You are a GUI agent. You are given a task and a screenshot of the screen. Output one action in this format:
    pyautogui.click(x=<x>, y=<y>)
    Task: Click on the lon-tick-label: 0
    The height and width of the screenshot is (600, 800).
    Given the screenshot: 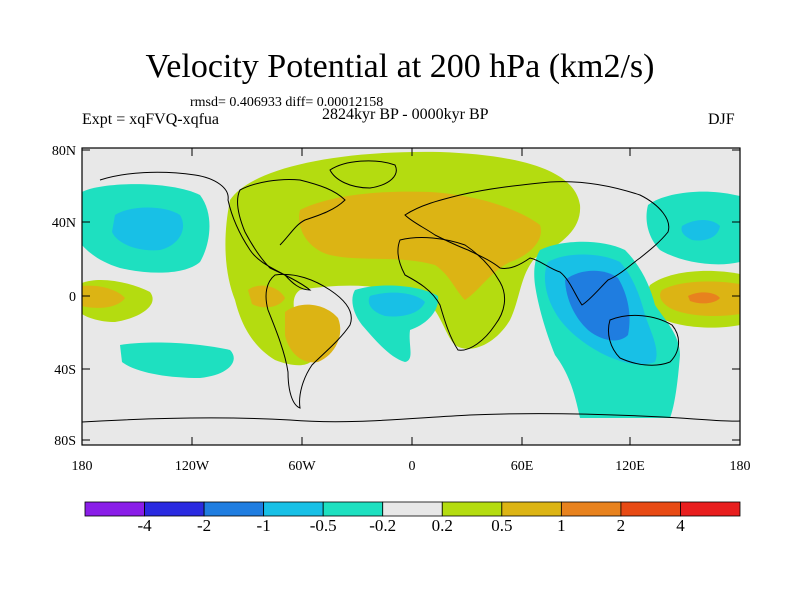 What is the action you would take?
    pyautogui.click(x=412, y=466)
    